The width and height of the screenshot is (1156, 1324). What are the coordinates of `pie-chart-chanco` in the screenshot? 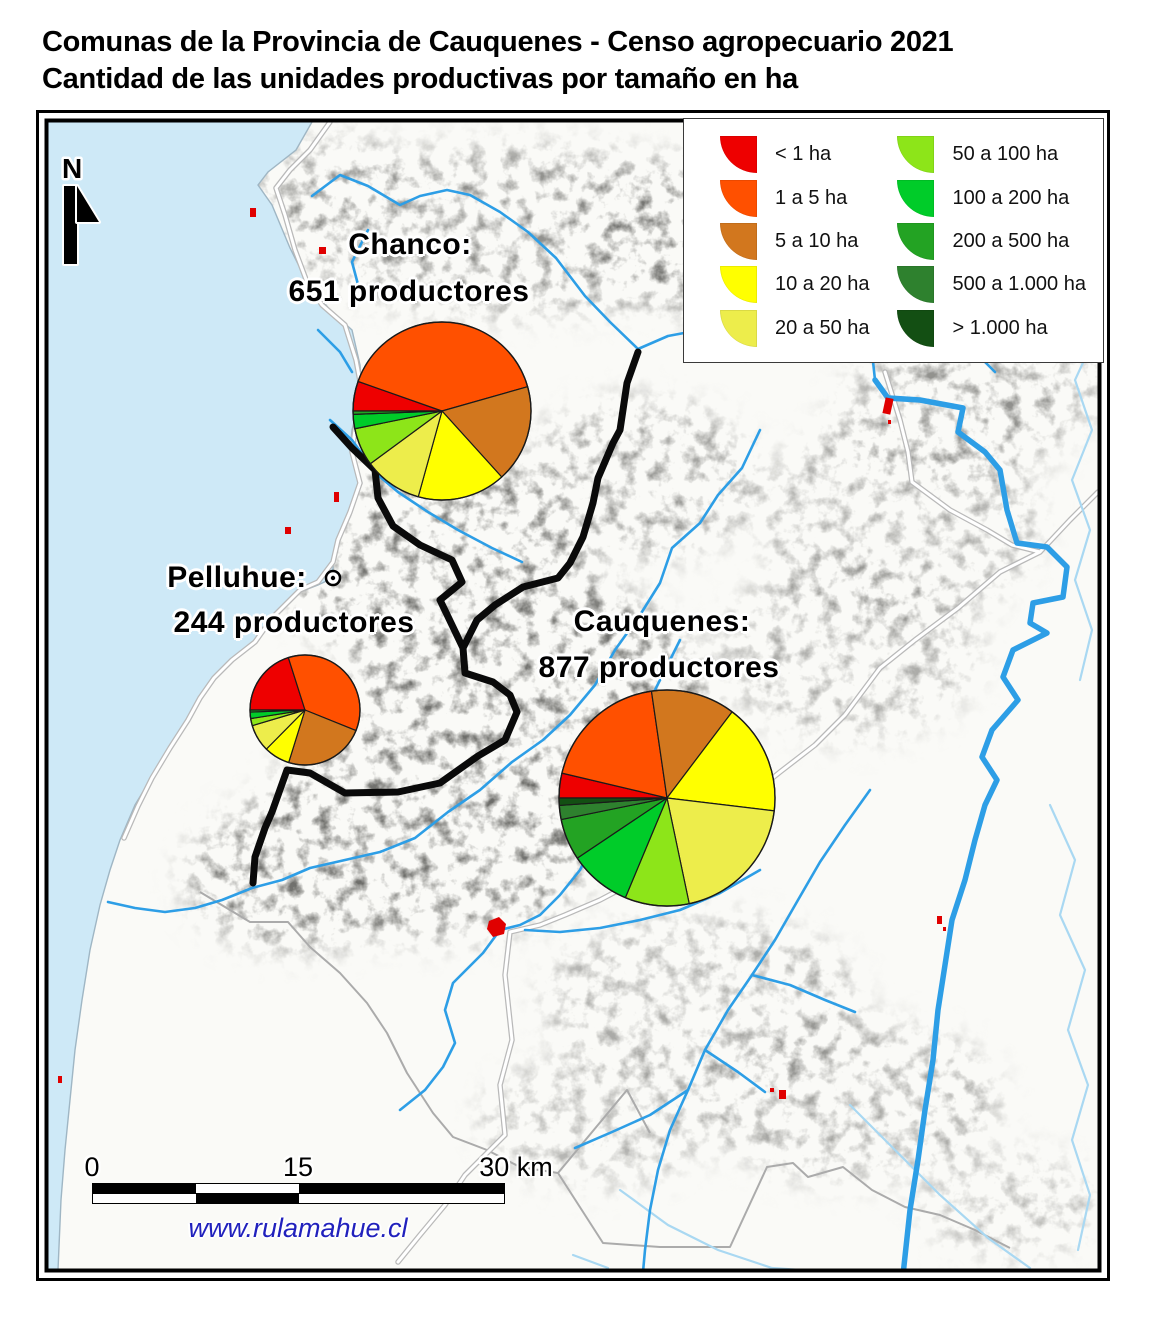 It's located at (442, 411).